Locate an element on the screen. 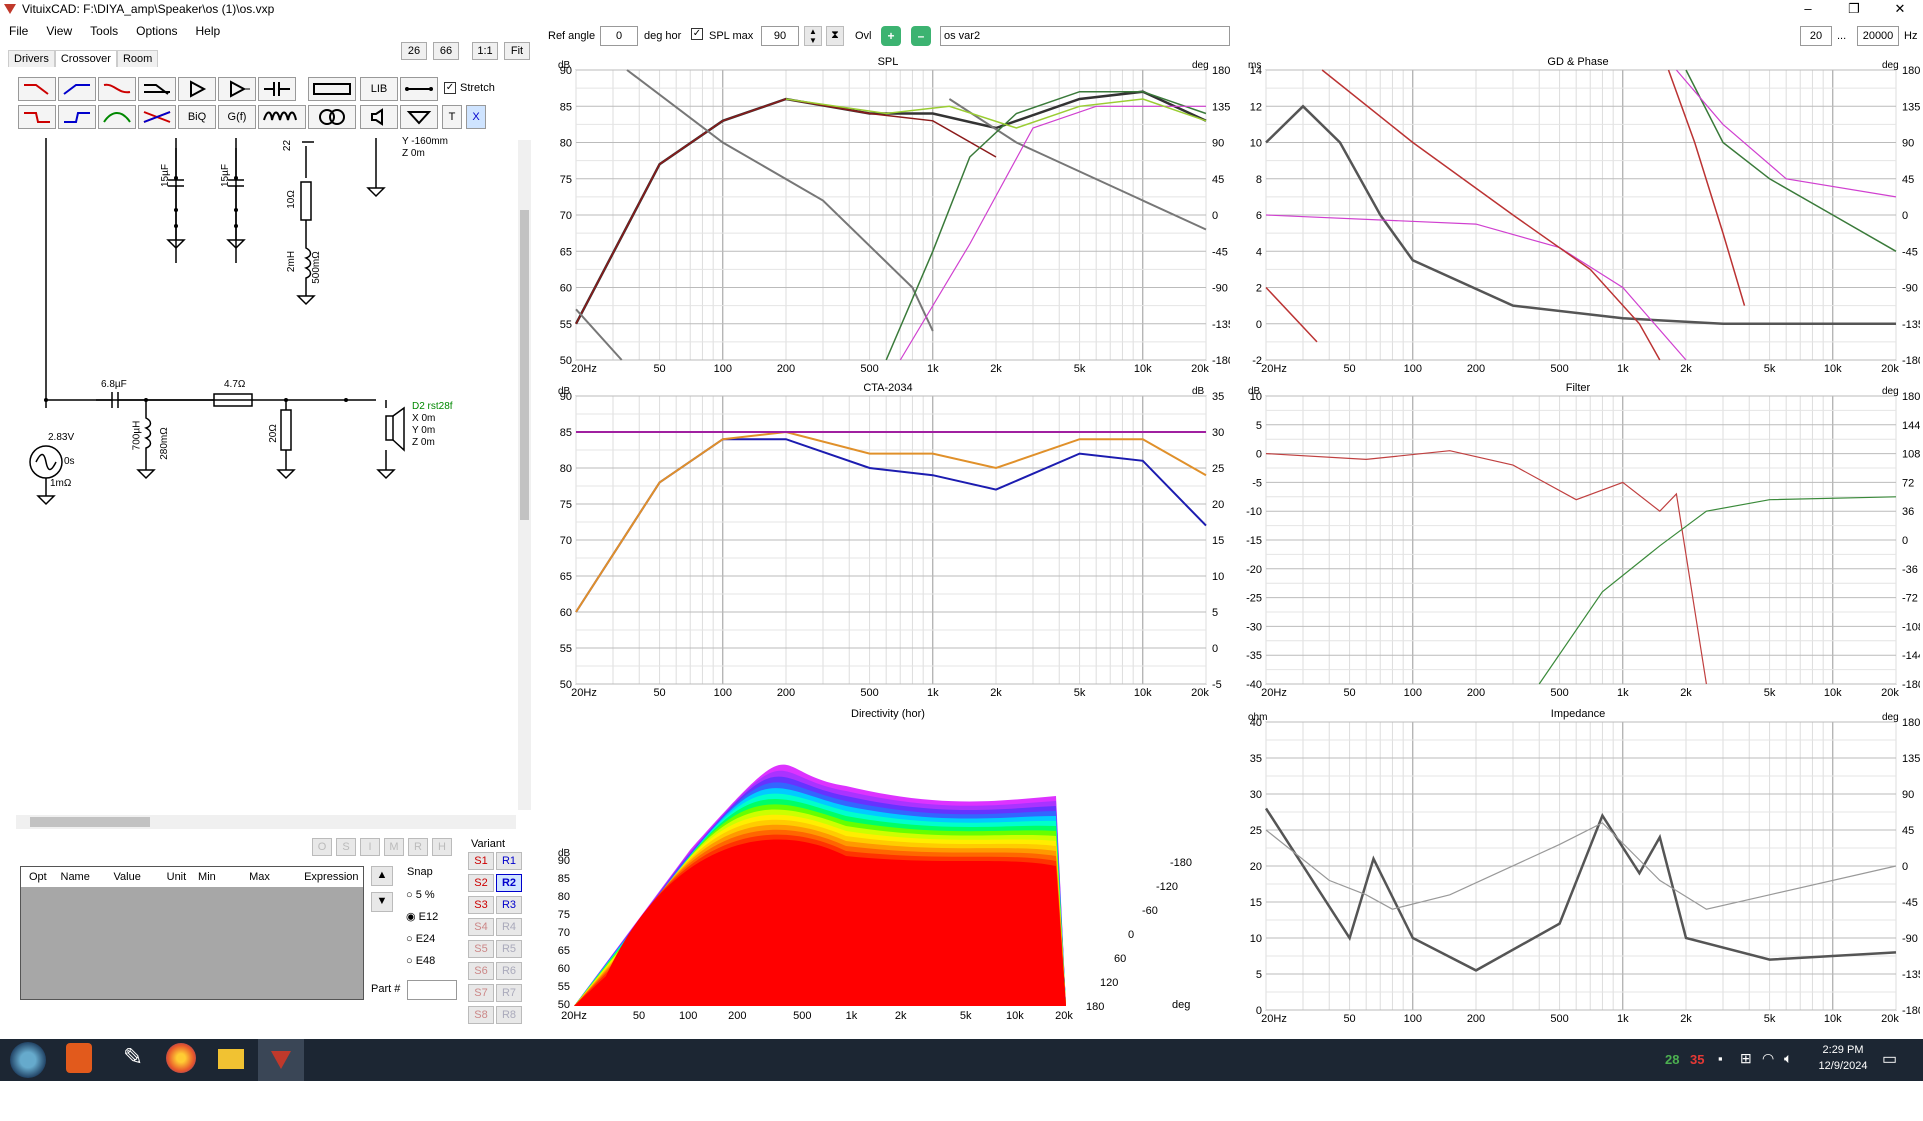  zoom-26-button: 26 is located at coordinates (414, 51).